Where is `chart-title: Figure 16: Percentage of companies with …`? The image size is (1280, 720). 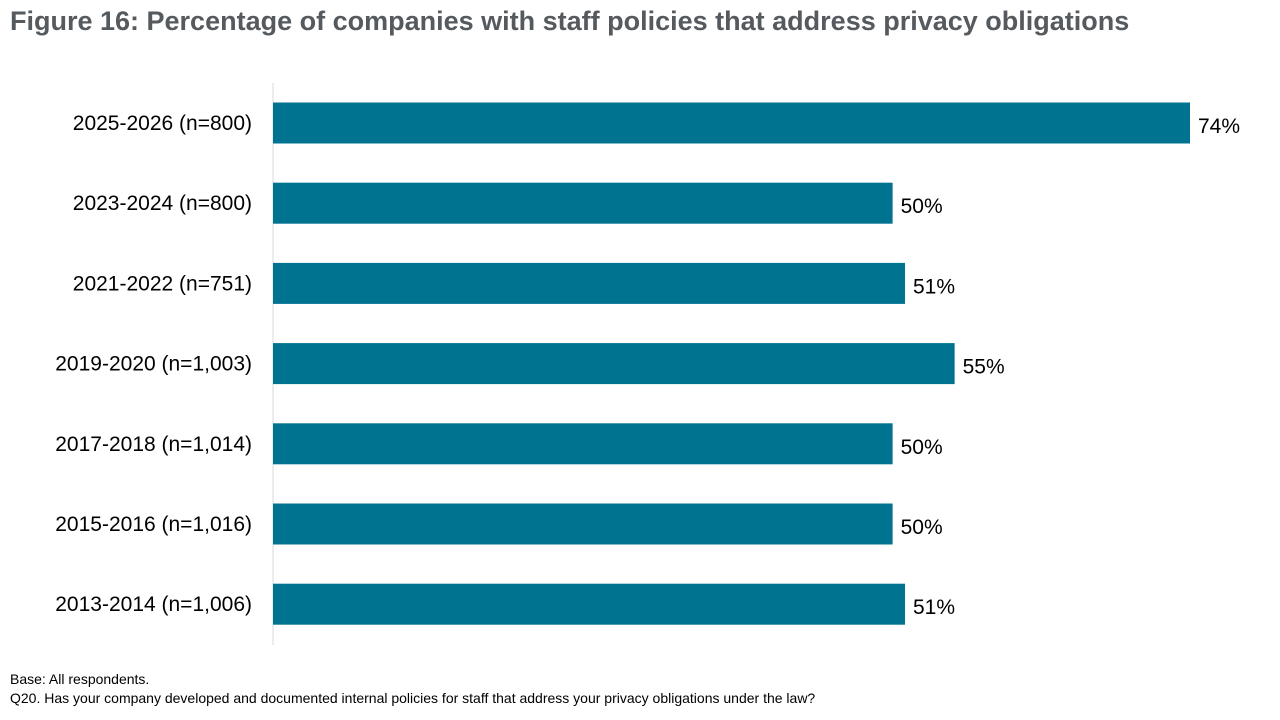
chart-title: Figure 16: Percentage of companies with … is located at coordinates (570, 21).